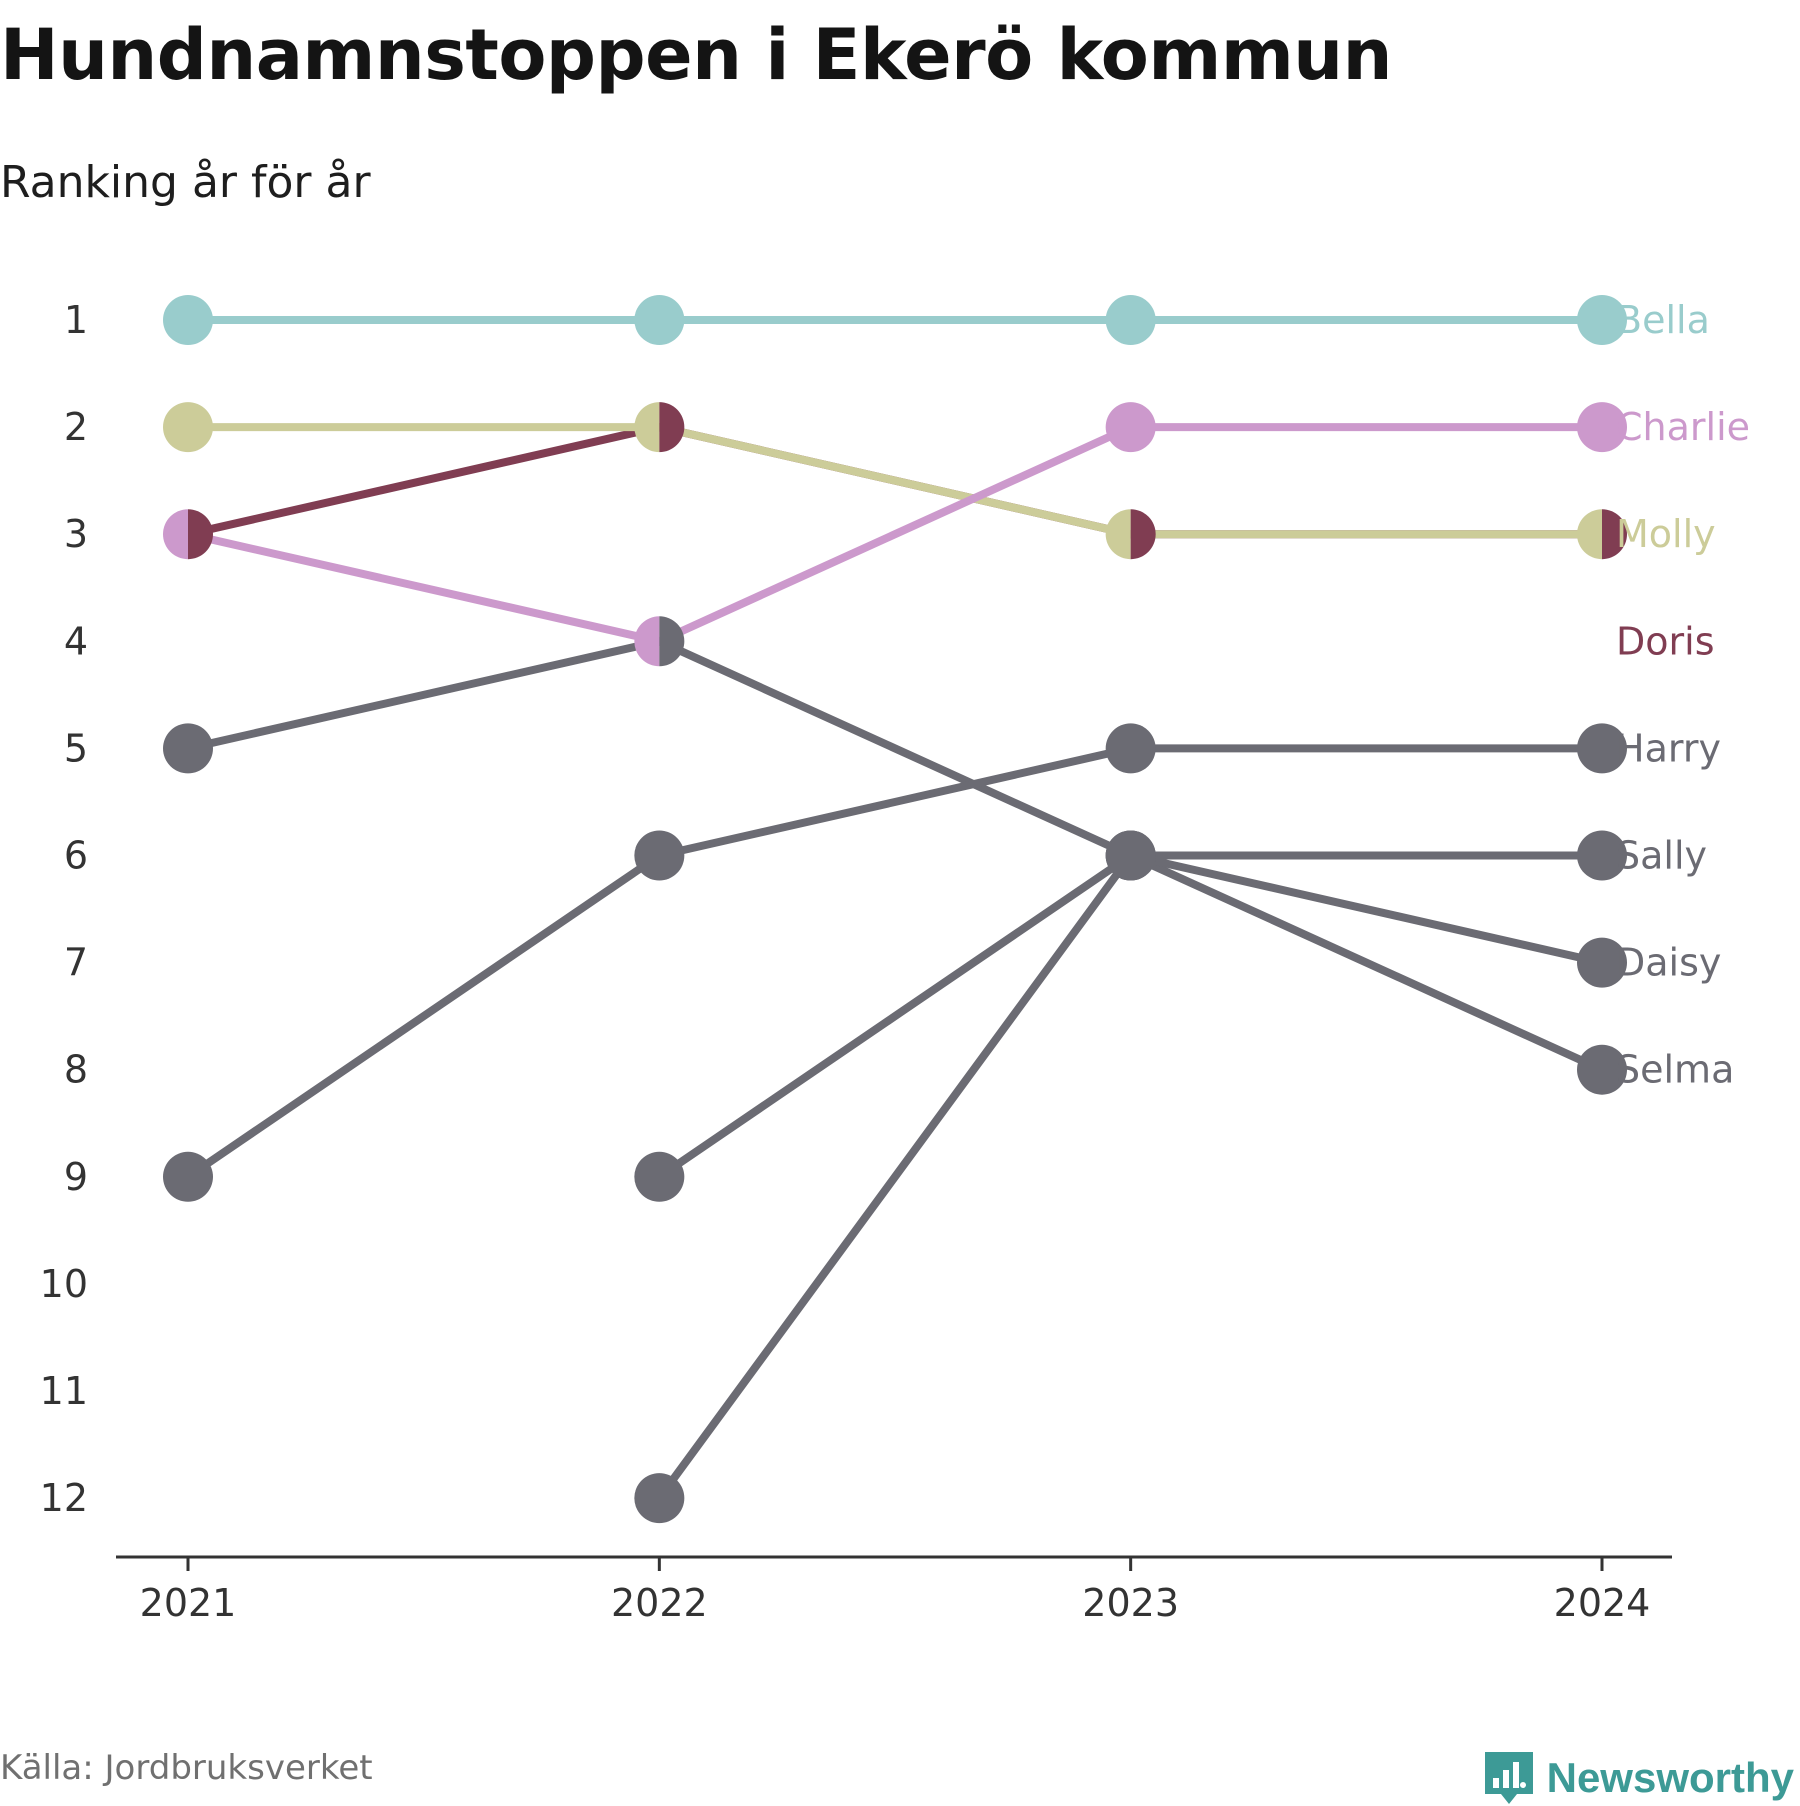 The height and width of the screenshot is (1806, 1800). I want to click on y-tick-label-12: 12, so click(64, 1498).